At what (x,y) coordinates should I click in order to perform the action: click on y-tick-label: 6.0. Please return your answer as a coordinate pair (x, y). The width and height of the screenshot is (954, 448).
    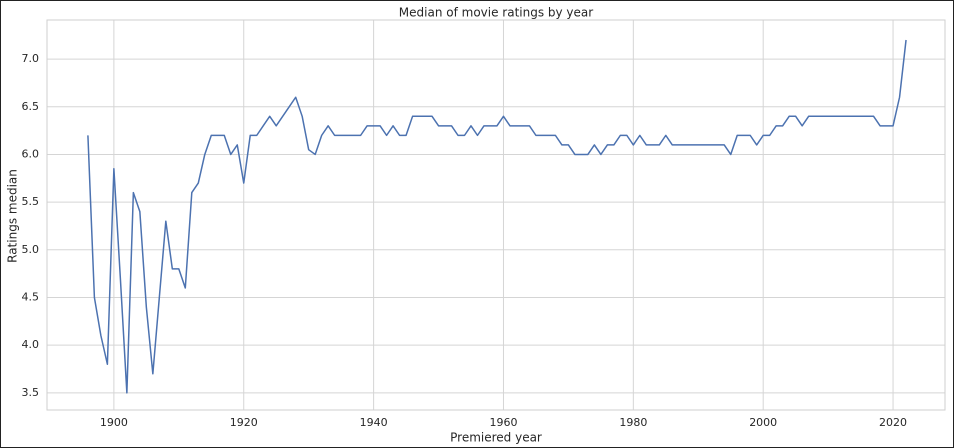
    Looking at the image, I should click on (31, 153).